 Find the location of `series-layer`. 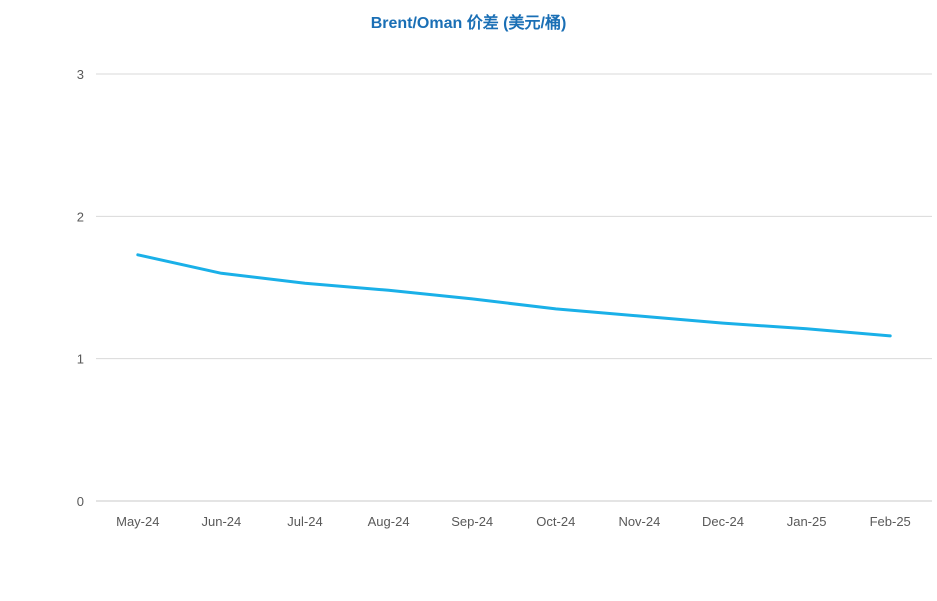

series-layer is located at coordinates (514, 295).